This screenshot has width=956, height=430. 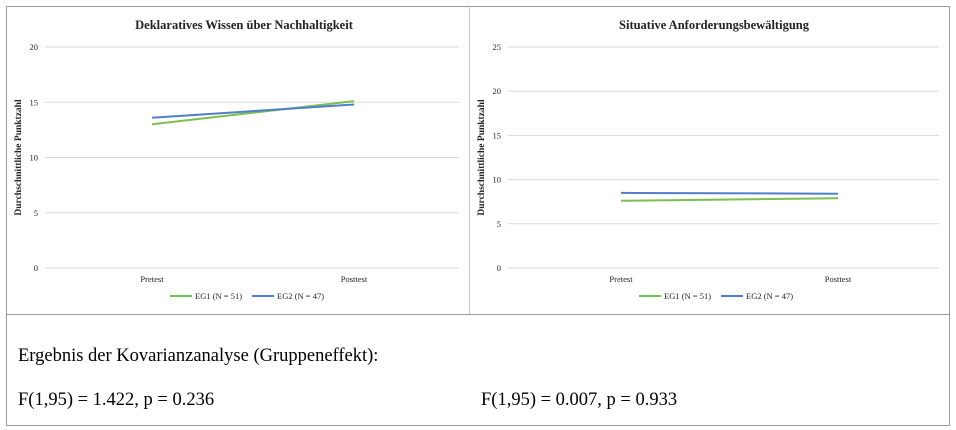 What do you see at coordinates (478, 314) in the screenshot?
I see `results-divider` at bounding box center [478, 314].